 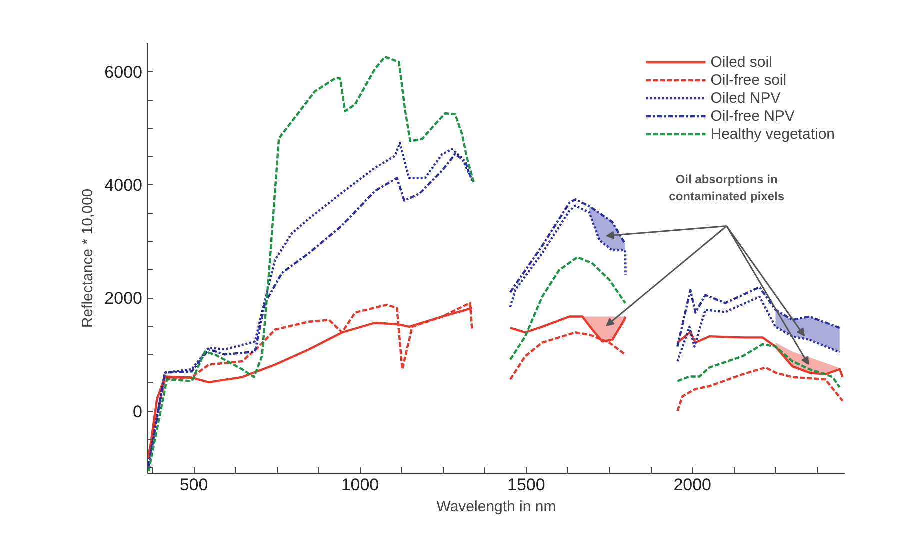 What do you see at coordinates (752, 116) in the screenshot?
I see `legend-label: Oil-free NPV` at bounding box center [752, 116].